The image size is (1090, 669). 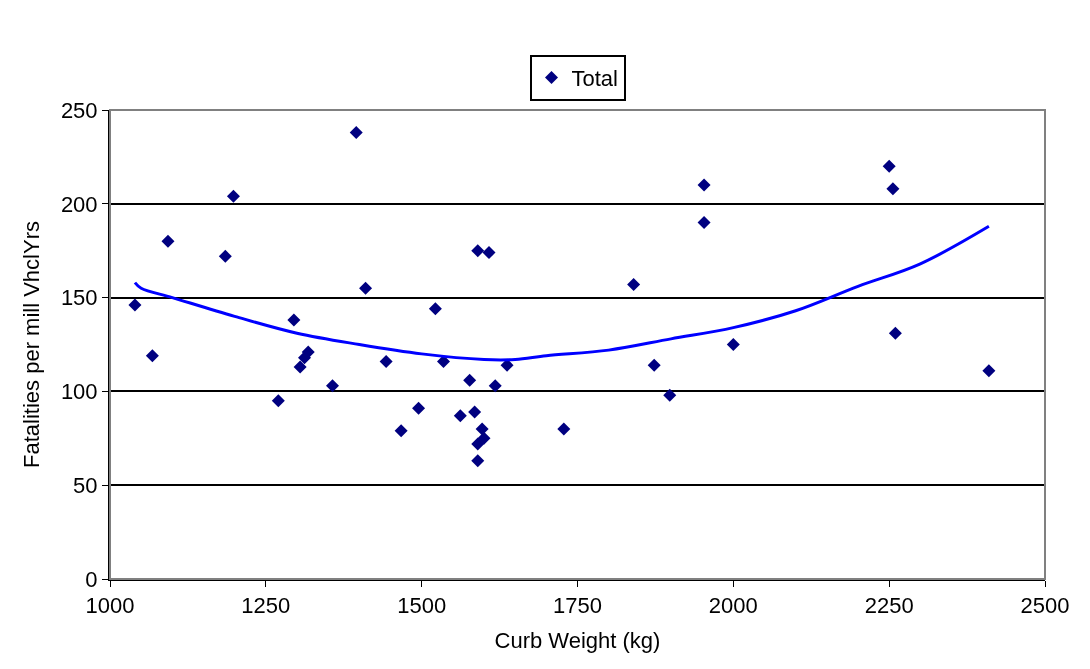 What do you see at coordinates (110, 606) in the screenshot?
I see `x-tick-label: 1000` at bounding box center [110, 606].